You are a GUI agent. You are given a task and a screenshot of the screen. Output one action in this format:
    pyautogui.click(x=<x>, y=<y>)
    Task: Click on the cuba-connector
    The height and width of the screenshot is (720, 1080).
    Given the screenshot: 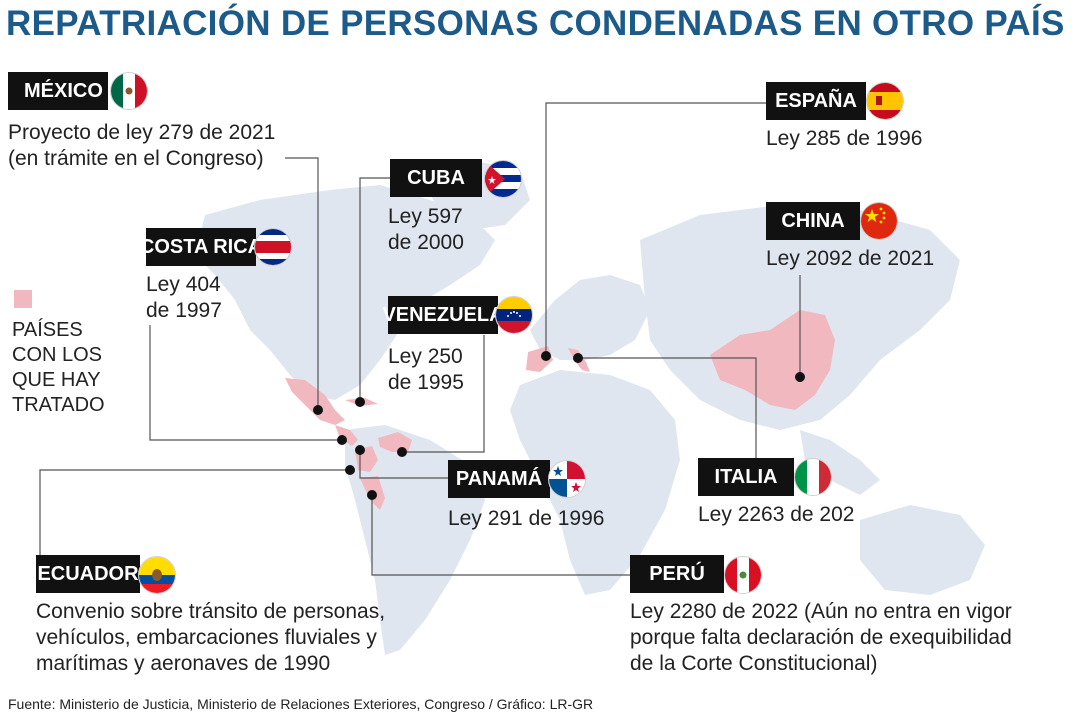 What is the action you would take?
    pyautogui.click(x=375, y=288)
    